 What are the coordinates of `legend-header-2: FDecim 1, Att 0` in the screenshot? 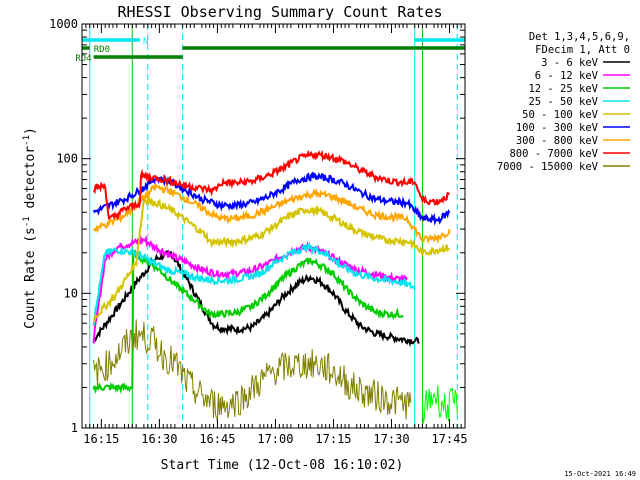 It's located at (582, 50).